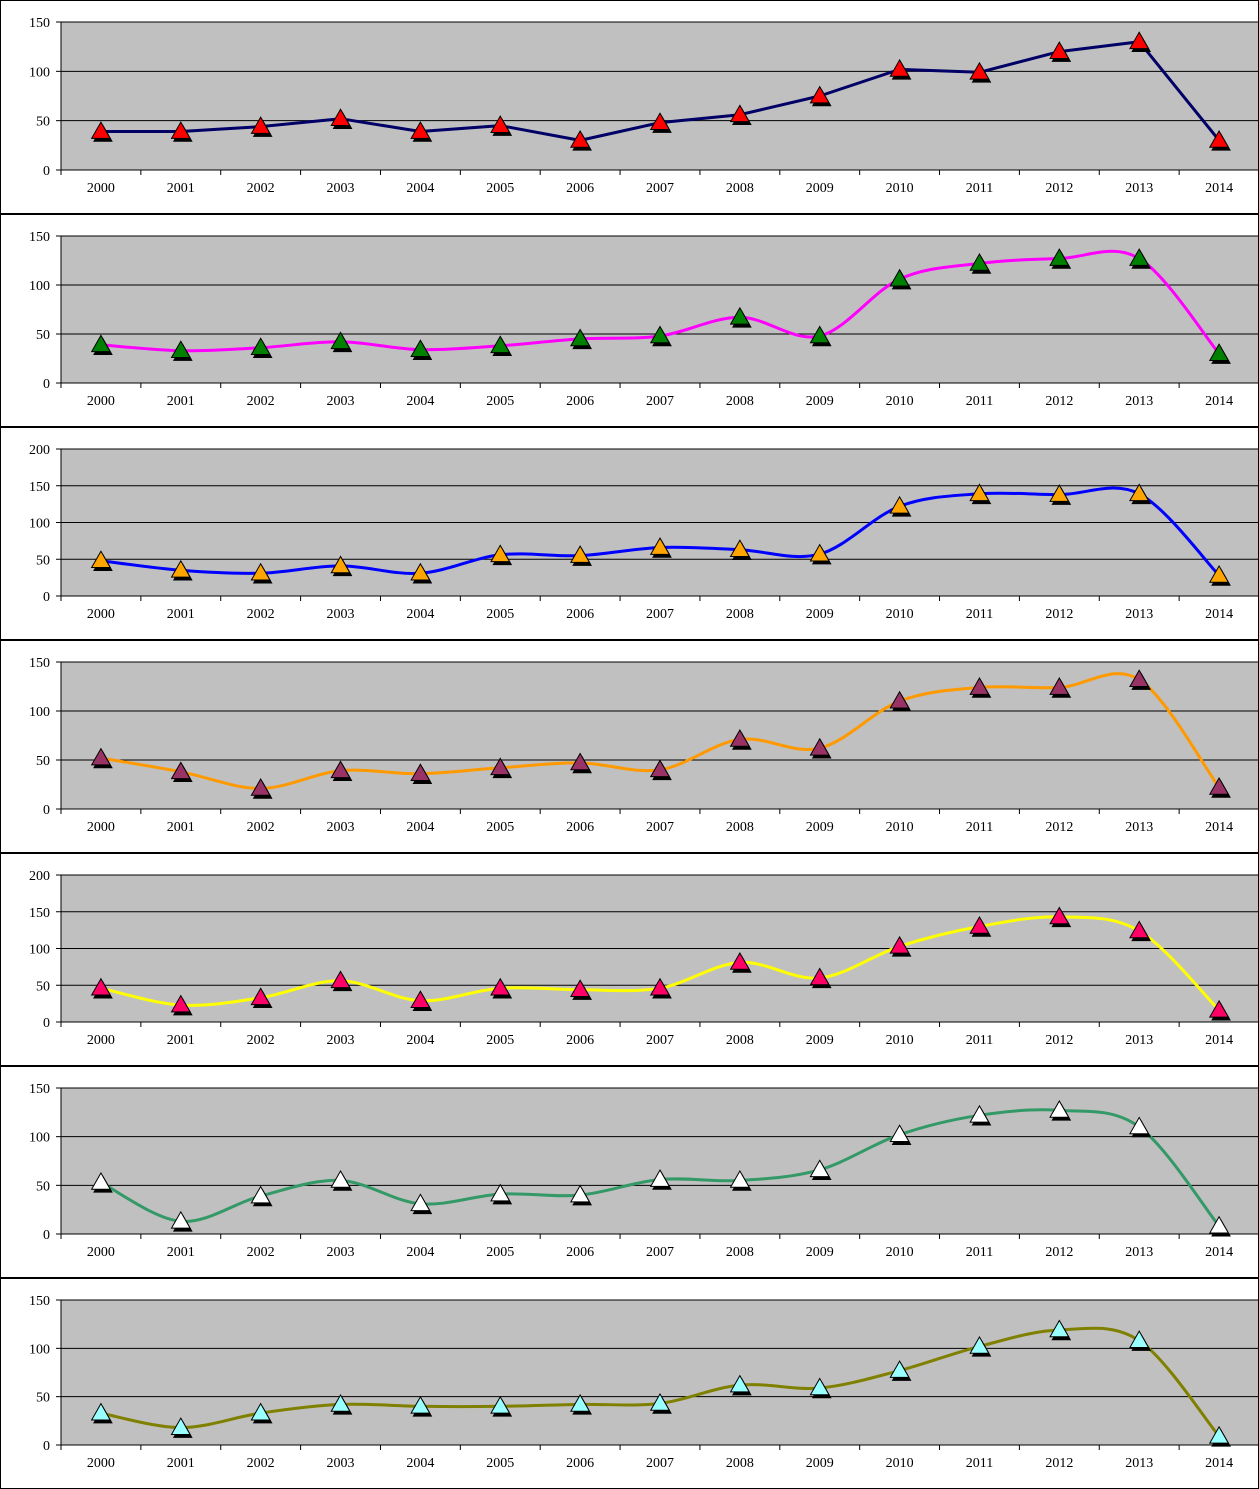 This screenshot has height=1489, width=1259. What do you see at coordinates (659, 1372) in the screenshot?
I see `plot-area` at bounding box center [659, 1372].